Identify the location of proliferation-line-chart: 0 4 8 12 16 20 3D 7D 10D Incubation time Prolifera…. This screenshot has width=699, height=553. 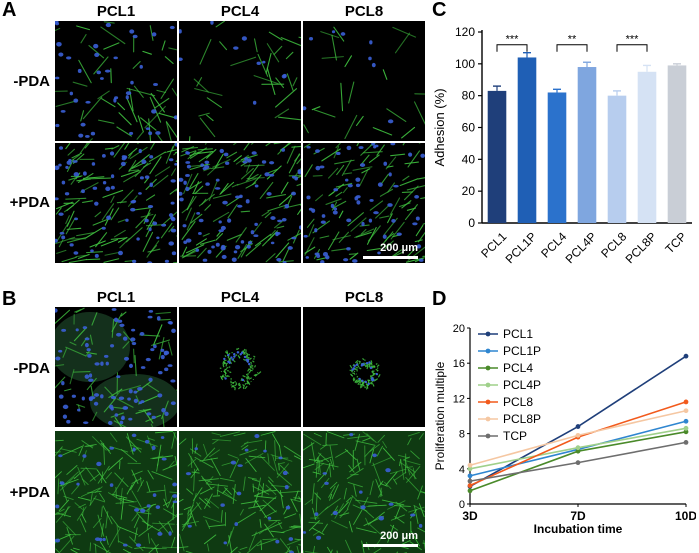
(564, 429).